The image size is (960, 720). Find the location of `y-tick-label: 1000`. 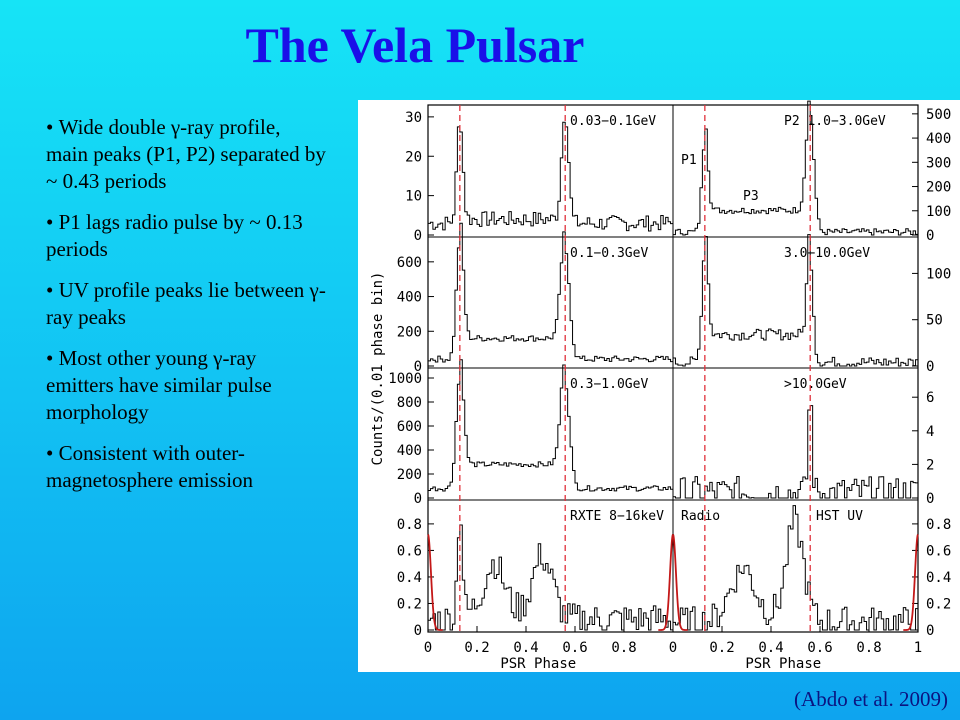

y-tick-label: 1000 is located at coordinates (405, 379).